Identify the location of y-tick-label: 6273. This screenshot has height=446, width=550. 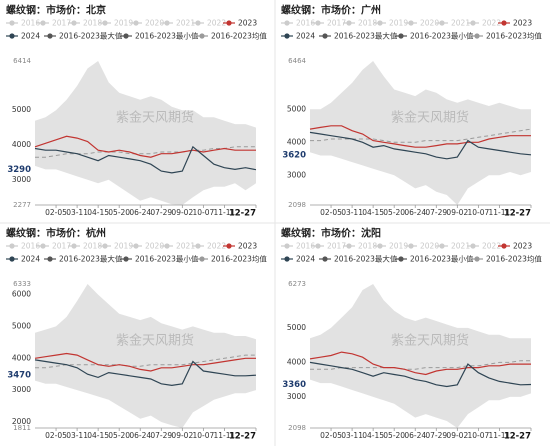
(297, 284).